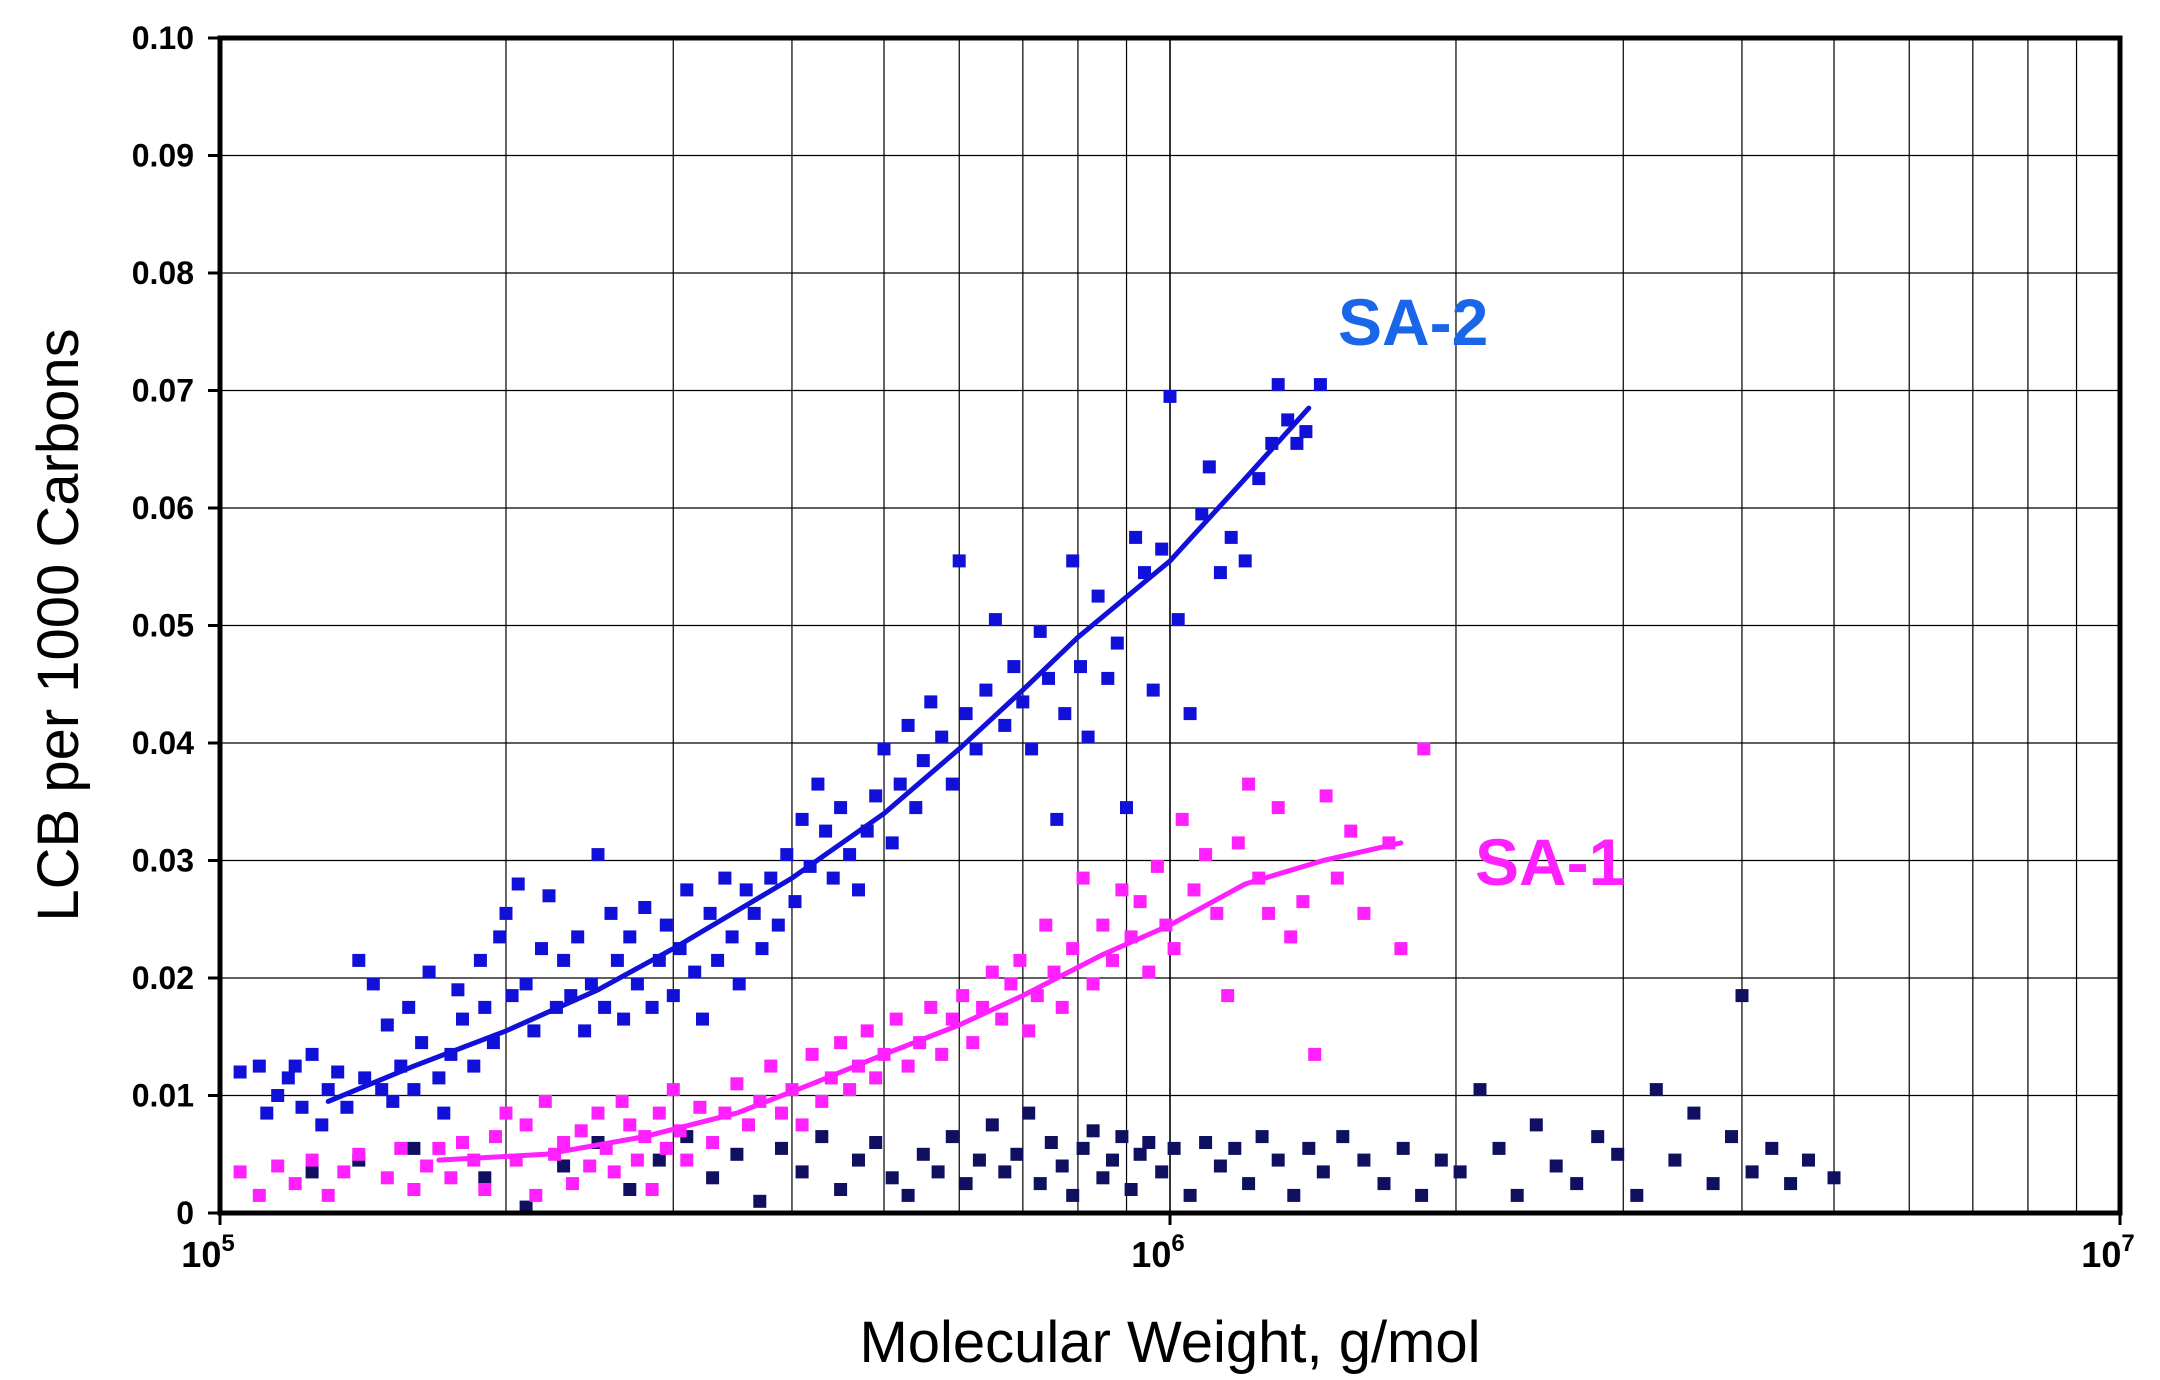 The height and width of the screenshot is (1380, 2160). What do you see at coordinates (1157, 1252) in the screenshot?
I see `x-tick-label: 10⁶` at bounding box center [1157, 1252].